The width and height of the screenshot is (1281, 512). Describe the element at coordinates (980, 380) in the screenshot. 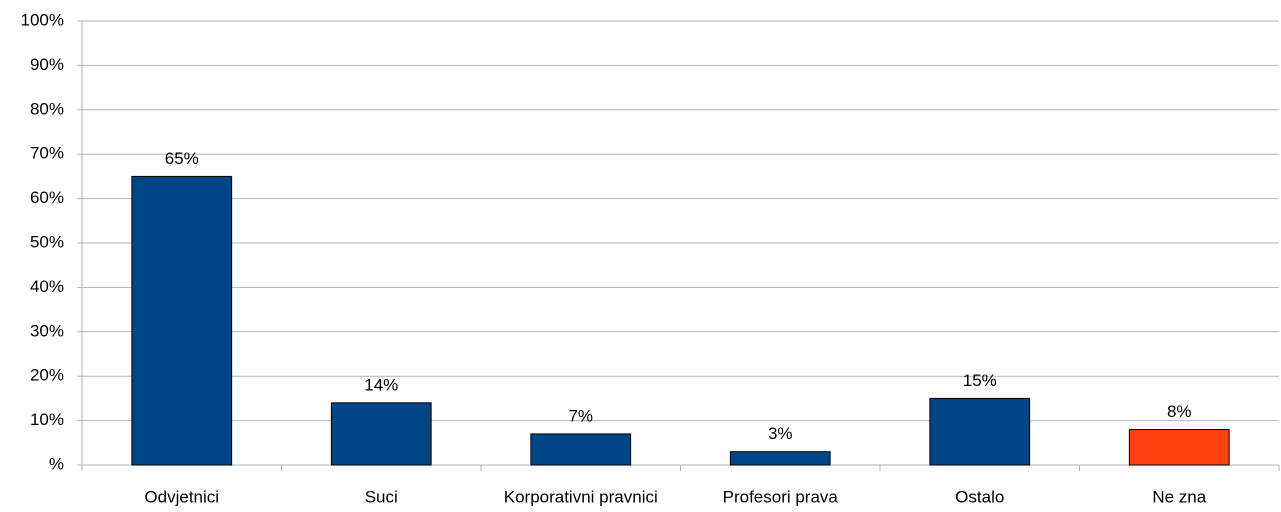

I see `value-label: 15%` at that location.